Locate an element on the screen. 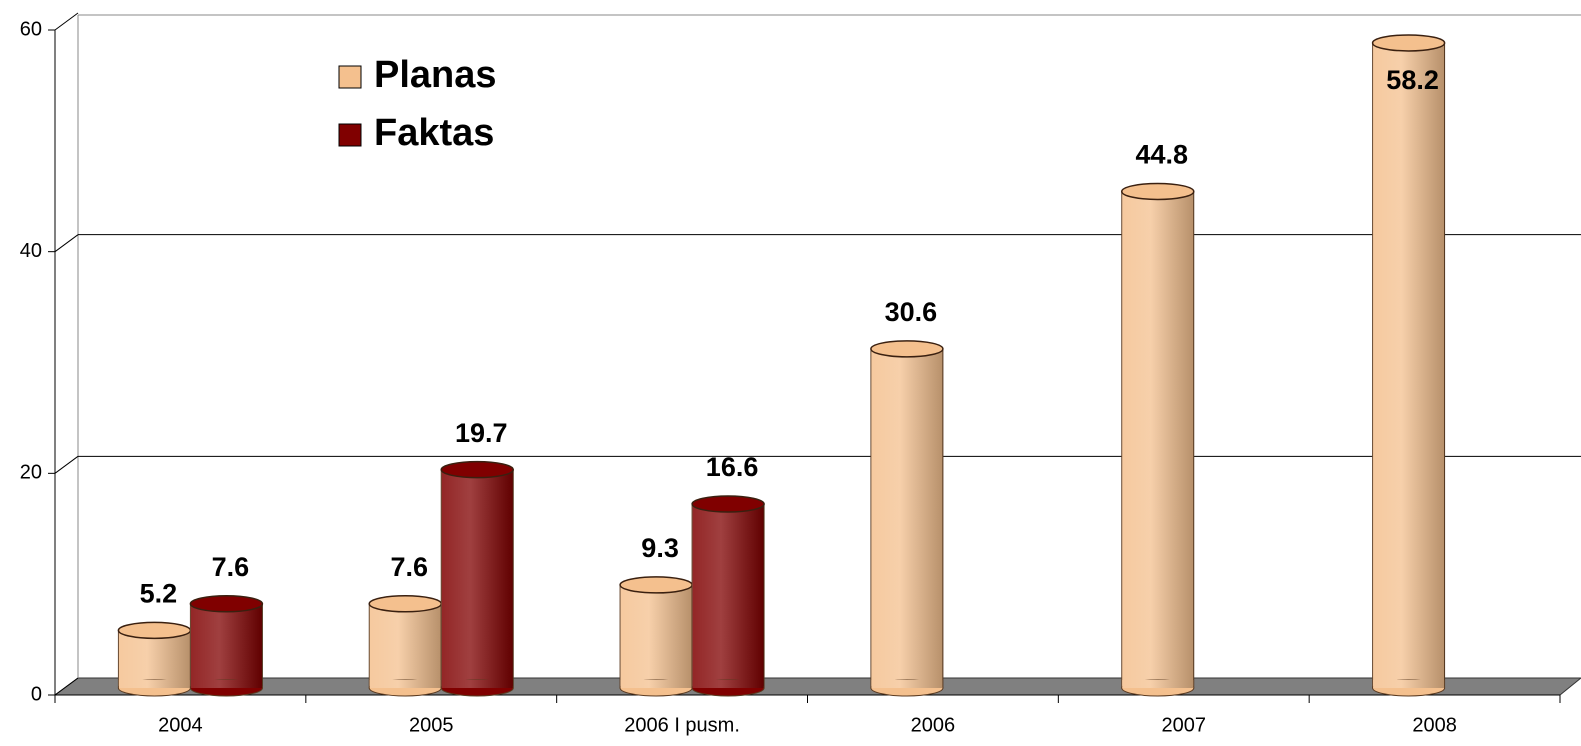 The width and height of the screenshot is (1581, 746). floor is located at coordinates (817, 686).